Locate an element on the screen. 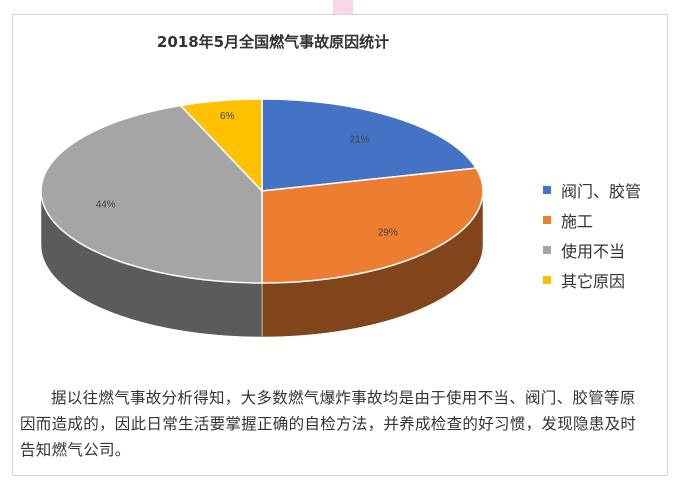  pie-data-label-1: 29% is located at coordinates (388, 233).